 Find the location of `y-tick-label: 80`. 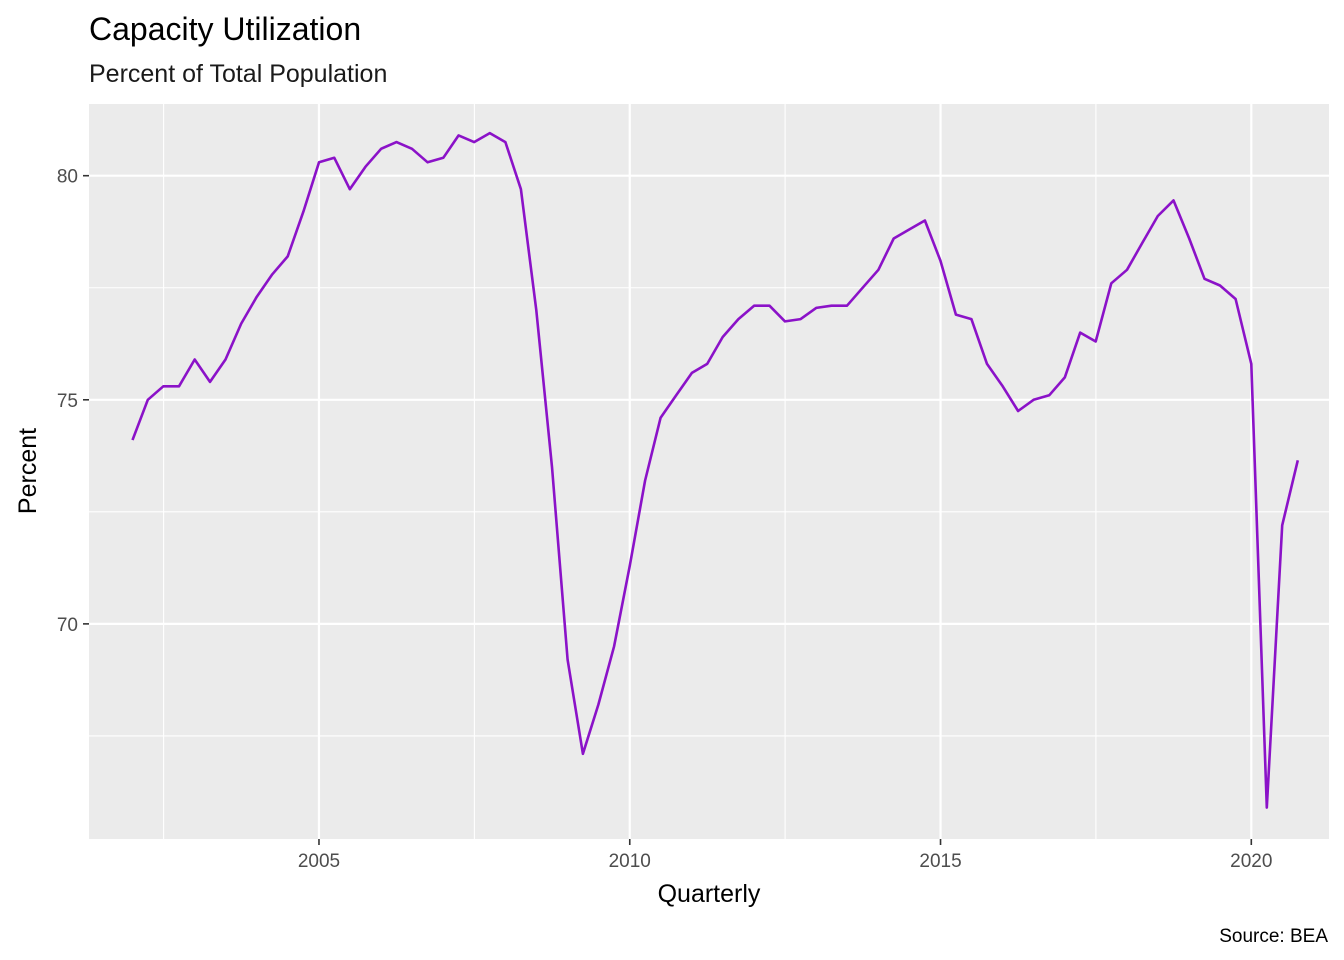

y-tick-label: 80 is located at coordinates (67, 177).